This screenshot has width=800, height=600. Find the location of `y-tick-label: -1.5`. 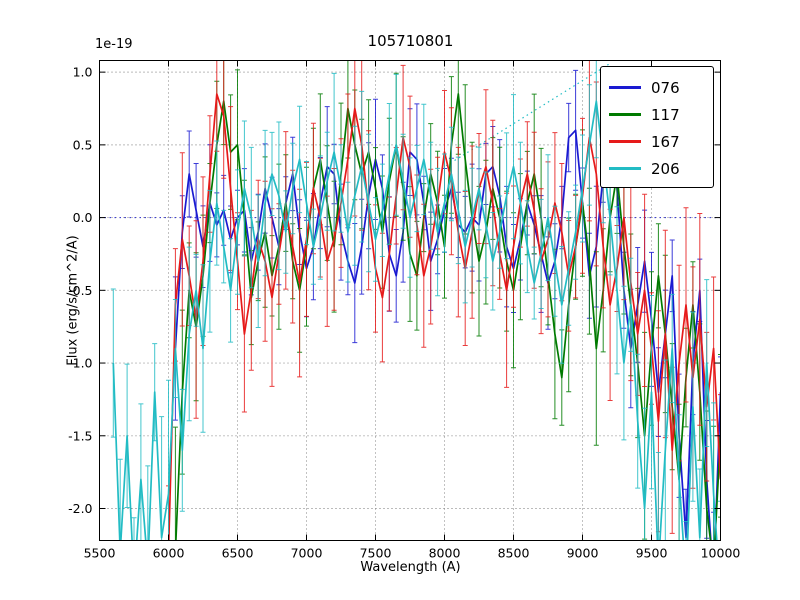

y-tick-label: -1.5 is located at coordinates (80, 435).